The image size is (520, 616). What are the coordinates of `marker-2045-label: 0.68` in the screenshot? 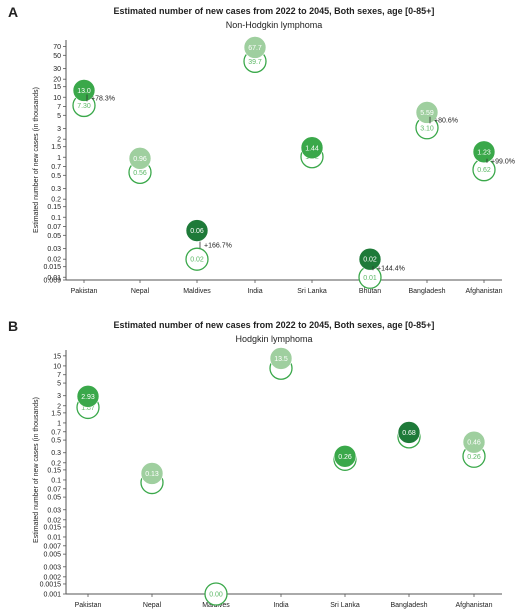 It's located at (409, 433).